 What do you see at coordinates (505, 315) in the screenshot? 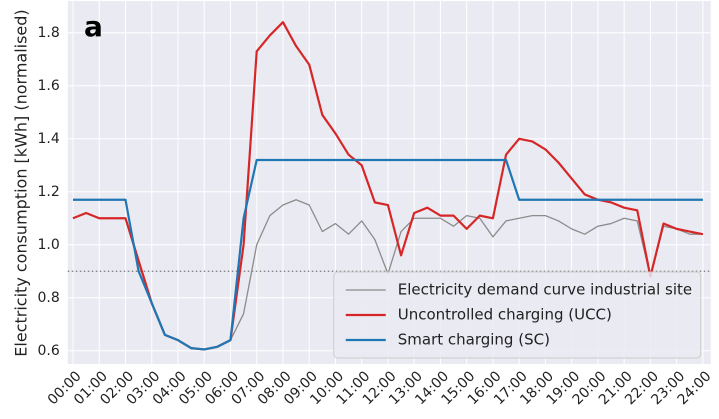
I see `legend-label: Uncontrolled charging (UCC)` at bounding box center [505, 315].